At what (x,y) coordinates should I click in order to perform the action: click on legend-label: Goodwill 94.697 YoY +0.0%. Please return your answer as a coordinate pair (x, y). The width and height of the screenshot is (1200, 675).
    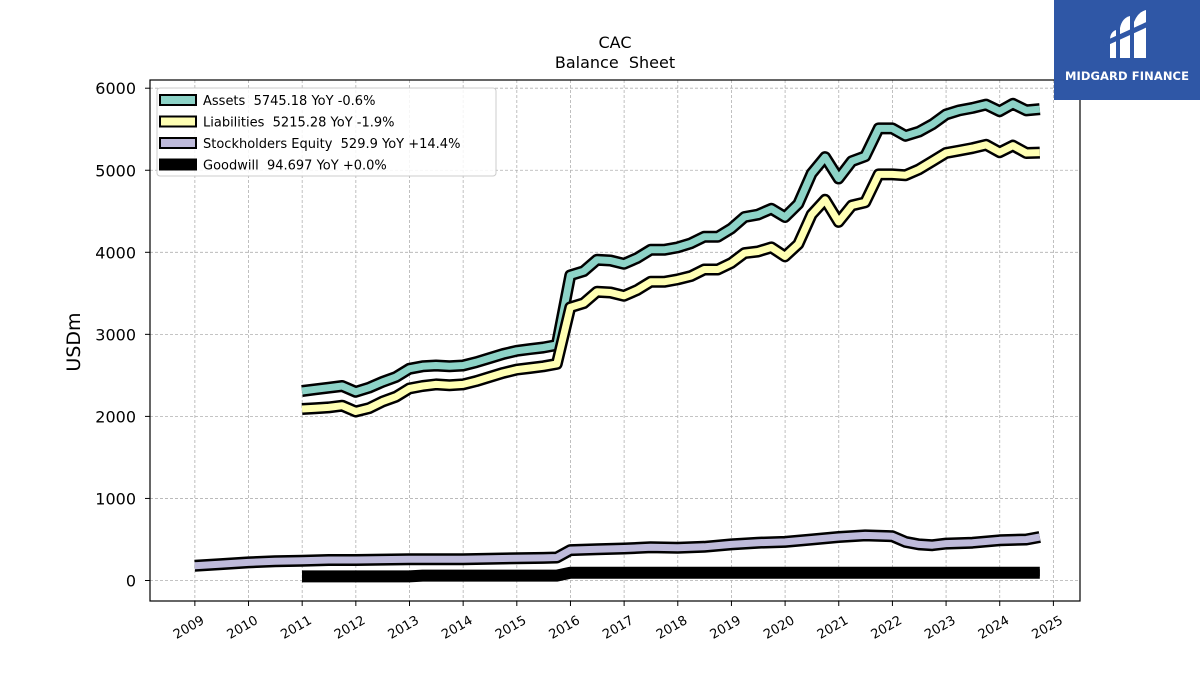
    Looking at the image, I should click on (295, 166).